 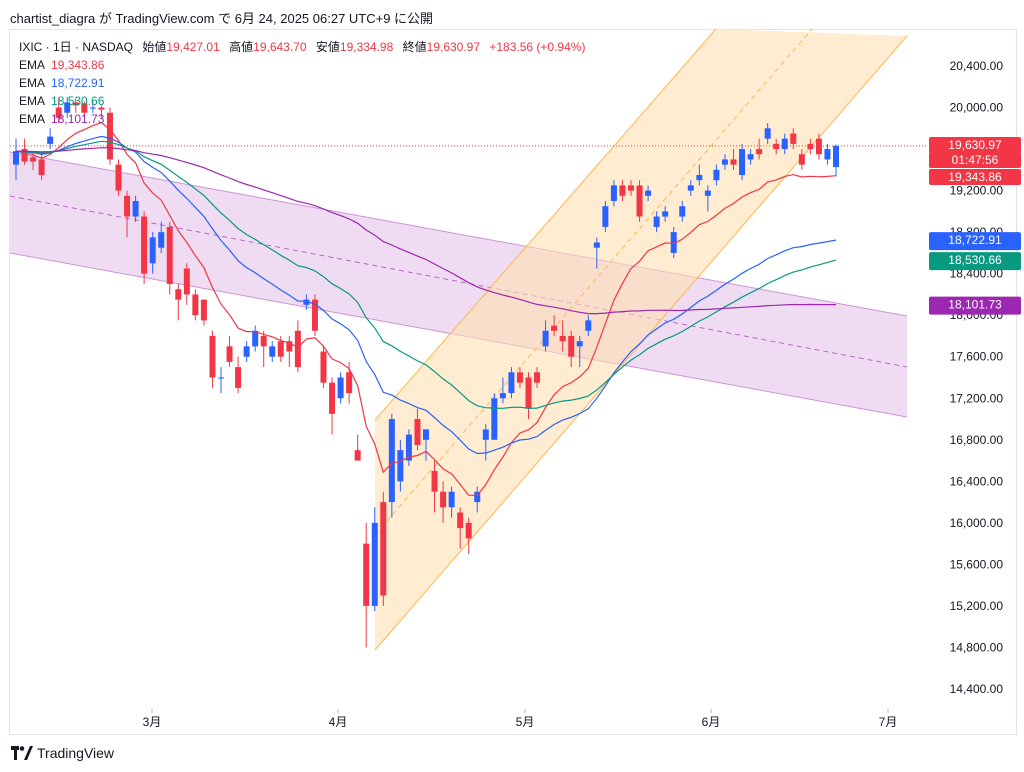 I want to click on low-label: 安値, so click(x=327, y=47).